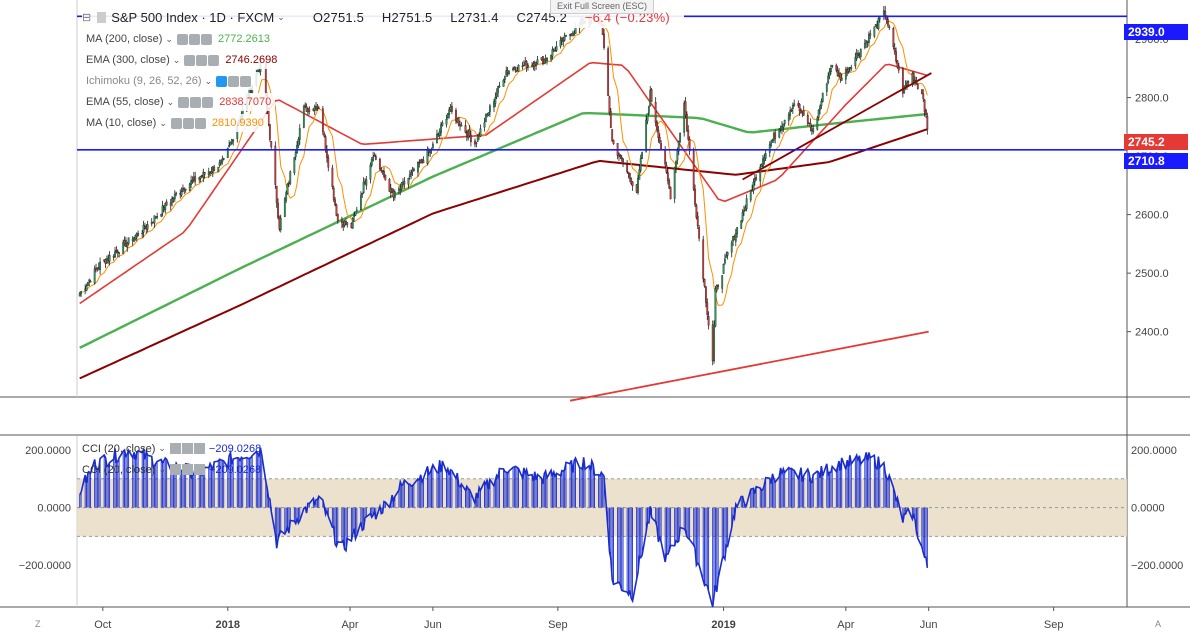  I want to click on indicator-label: EMA (55, close), so click(125, 102).